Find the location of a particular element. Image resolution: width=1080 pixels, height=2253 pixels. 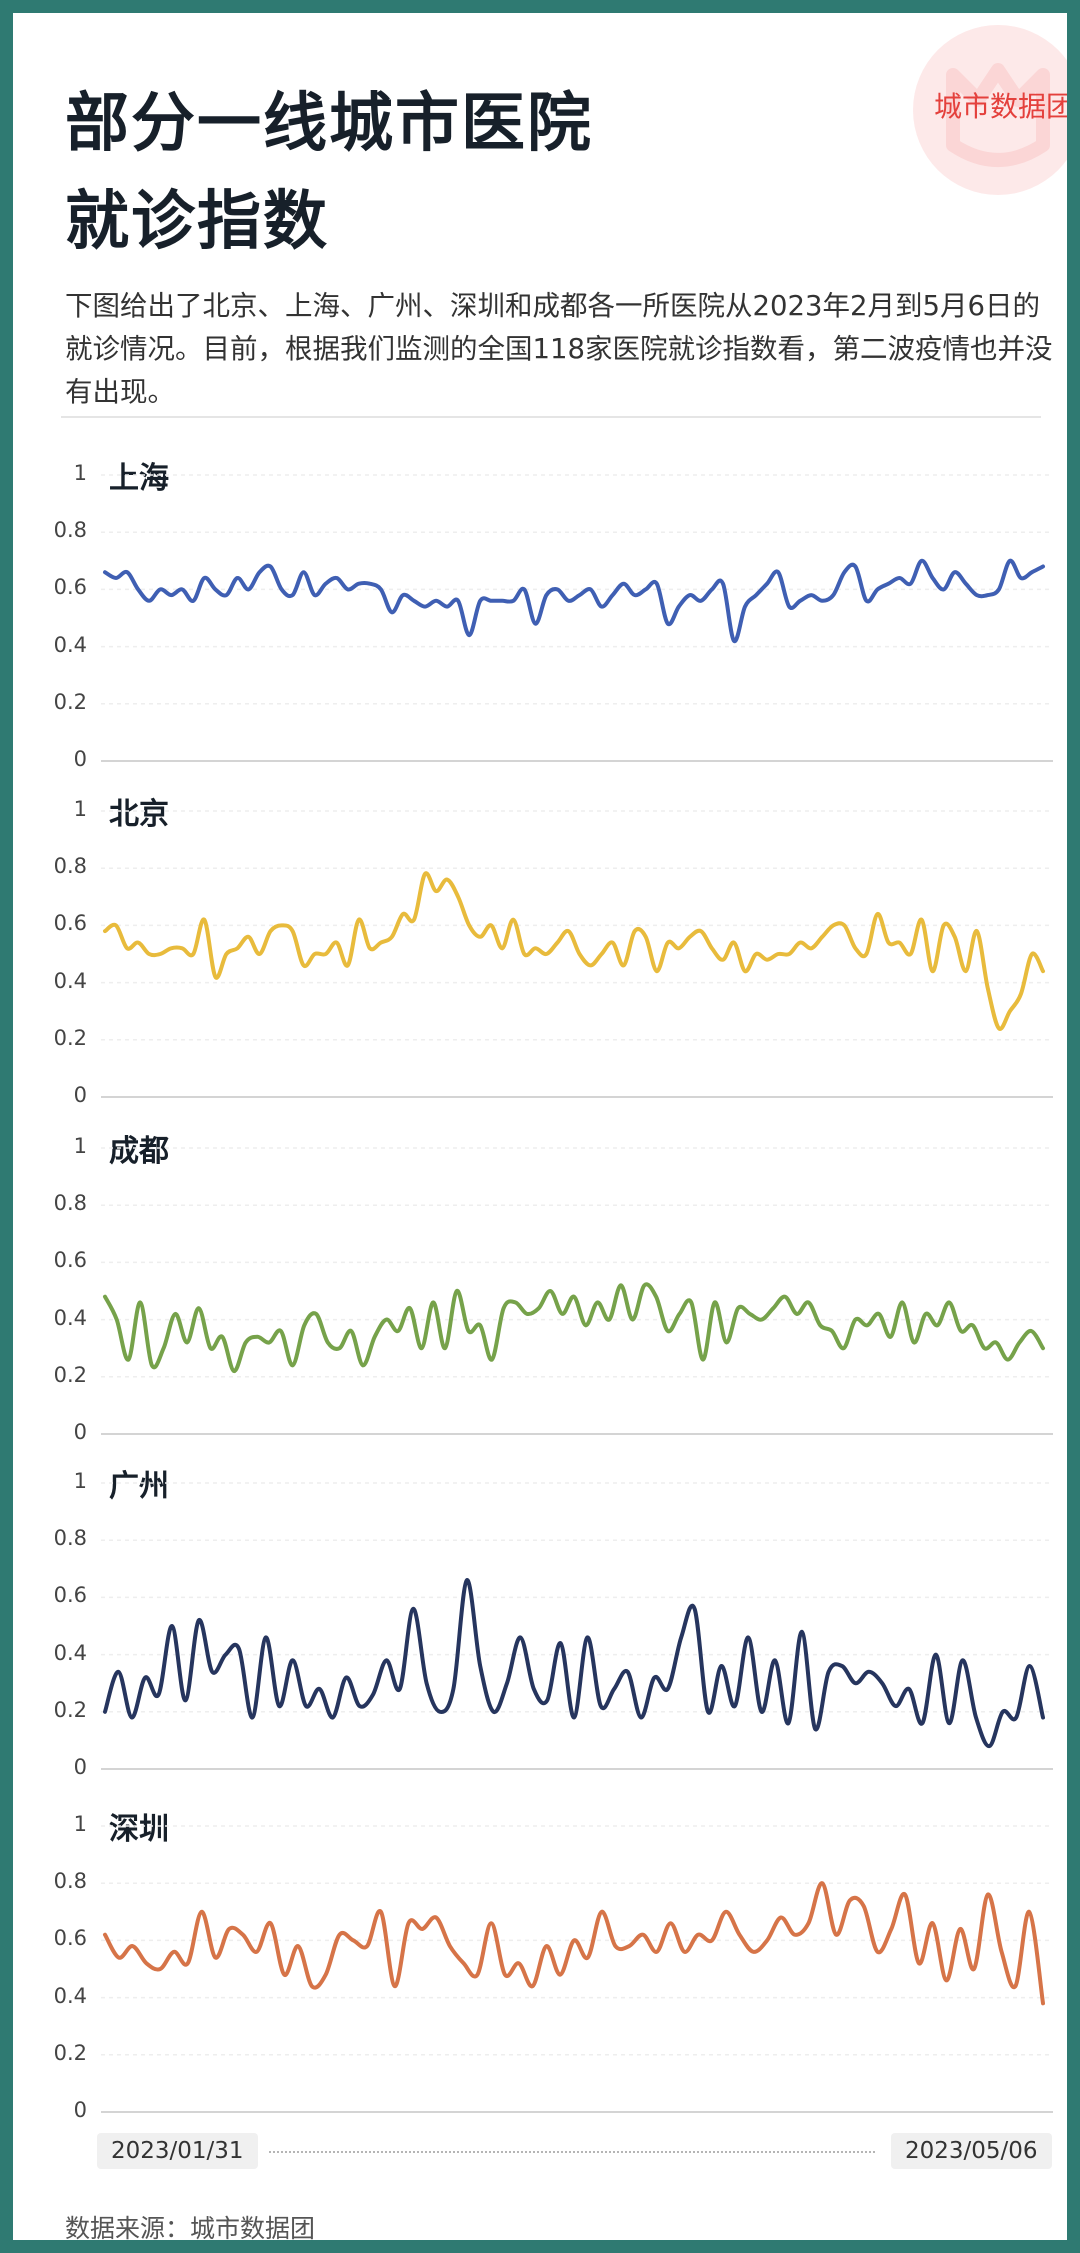

shanghai-y-tick-label: 0.8 is located at coordinates (70, 530).